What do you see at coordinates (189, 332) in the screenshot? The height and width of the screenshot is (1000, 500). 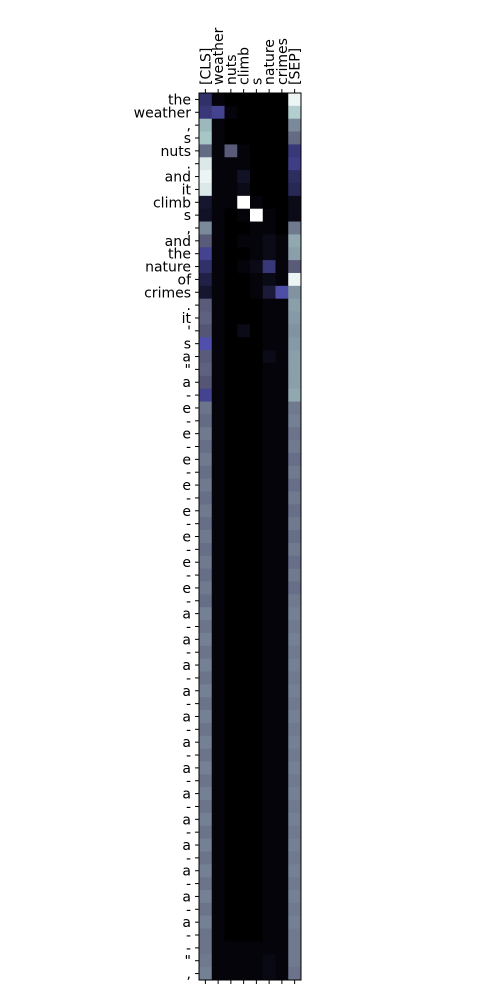 I see `y-tick-label: '` at bounding box center [189, 332].